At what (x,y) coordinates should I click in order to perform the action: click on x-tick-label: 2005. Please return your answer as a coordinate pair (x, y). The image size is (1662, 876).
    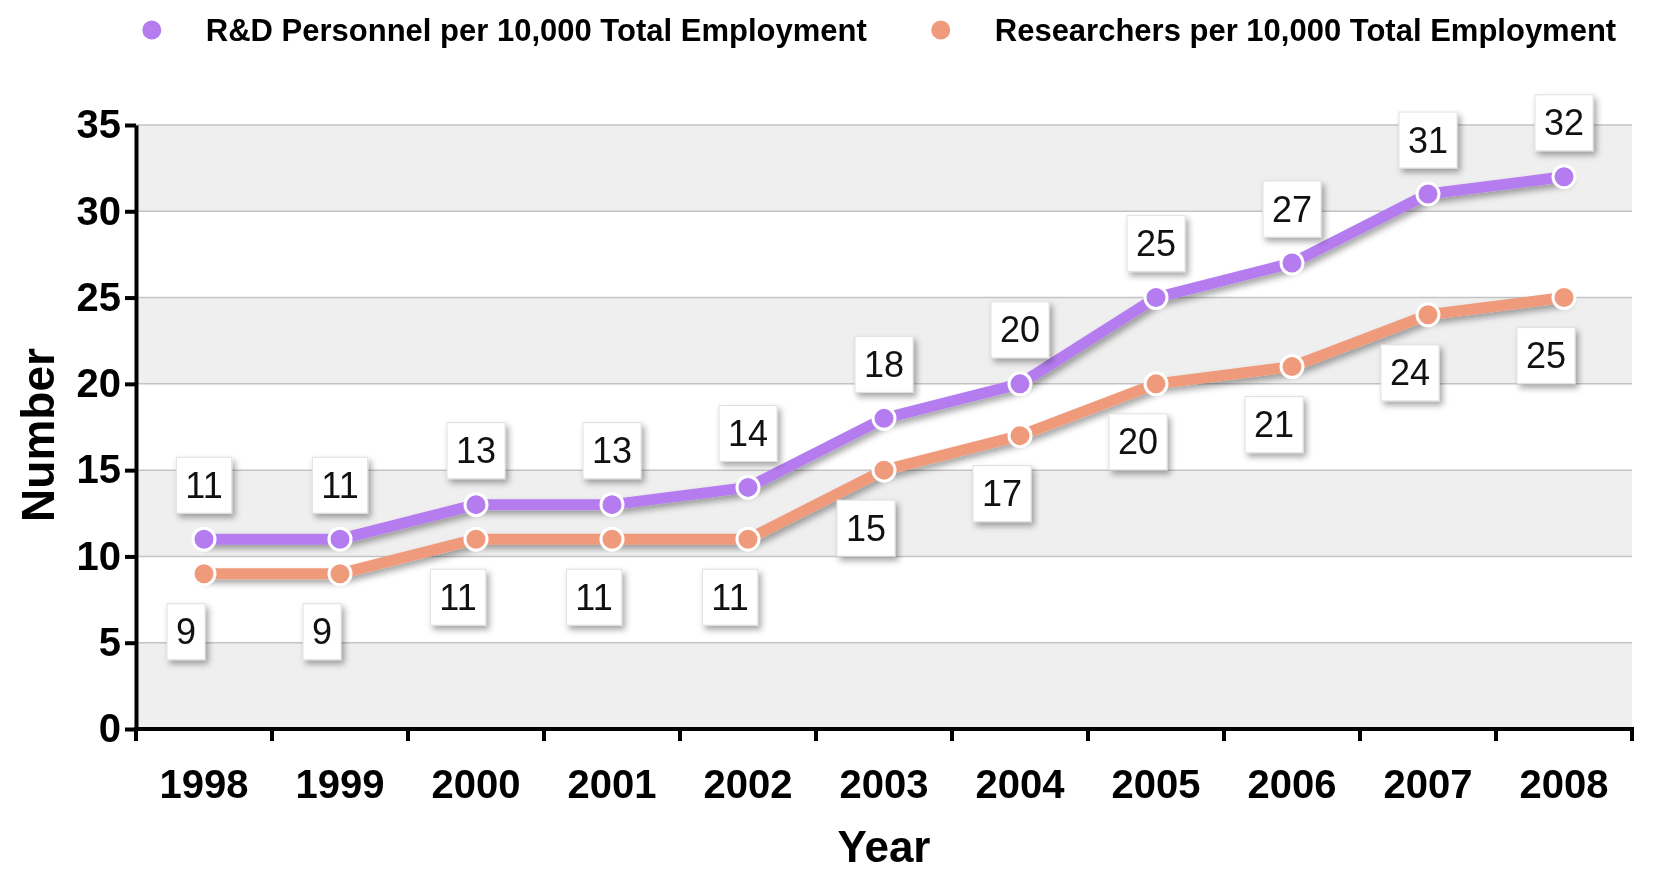
    Looking at the image, I should click on (1156, 784).